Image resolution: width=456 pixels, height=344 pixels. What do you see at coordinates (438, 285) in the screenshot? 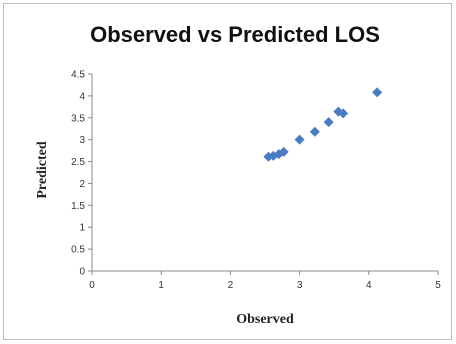
I see `x-tick-label: 5` at bounding box center [438, 285].